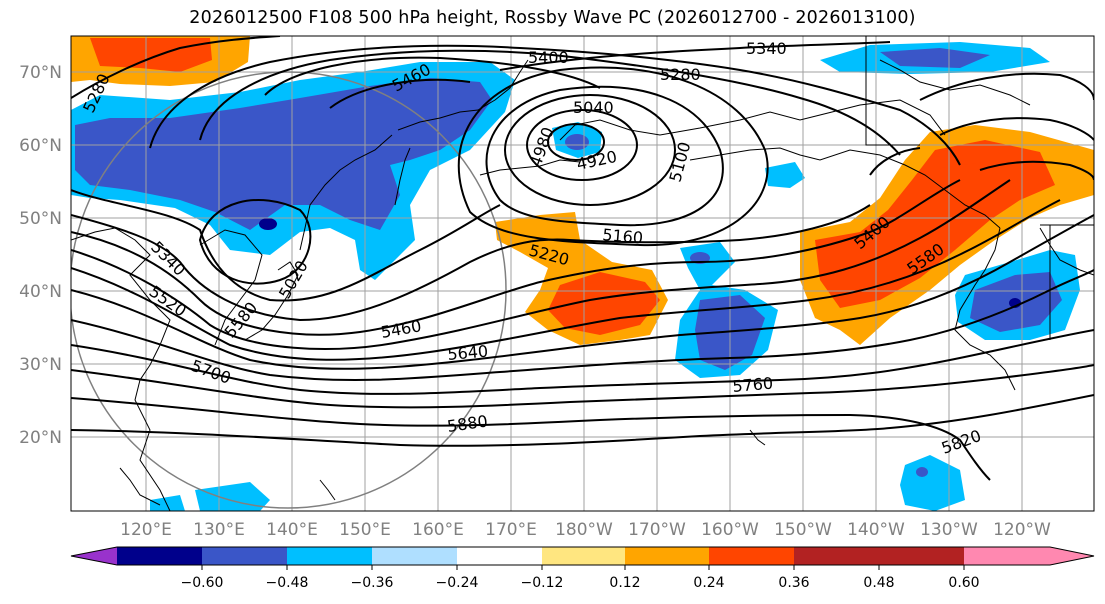 The width and height of the screenshot is (1105, 604). Describe the element at coordinates (292, 530) in the screenshot. I see `lon-label: 140°E` at that location.